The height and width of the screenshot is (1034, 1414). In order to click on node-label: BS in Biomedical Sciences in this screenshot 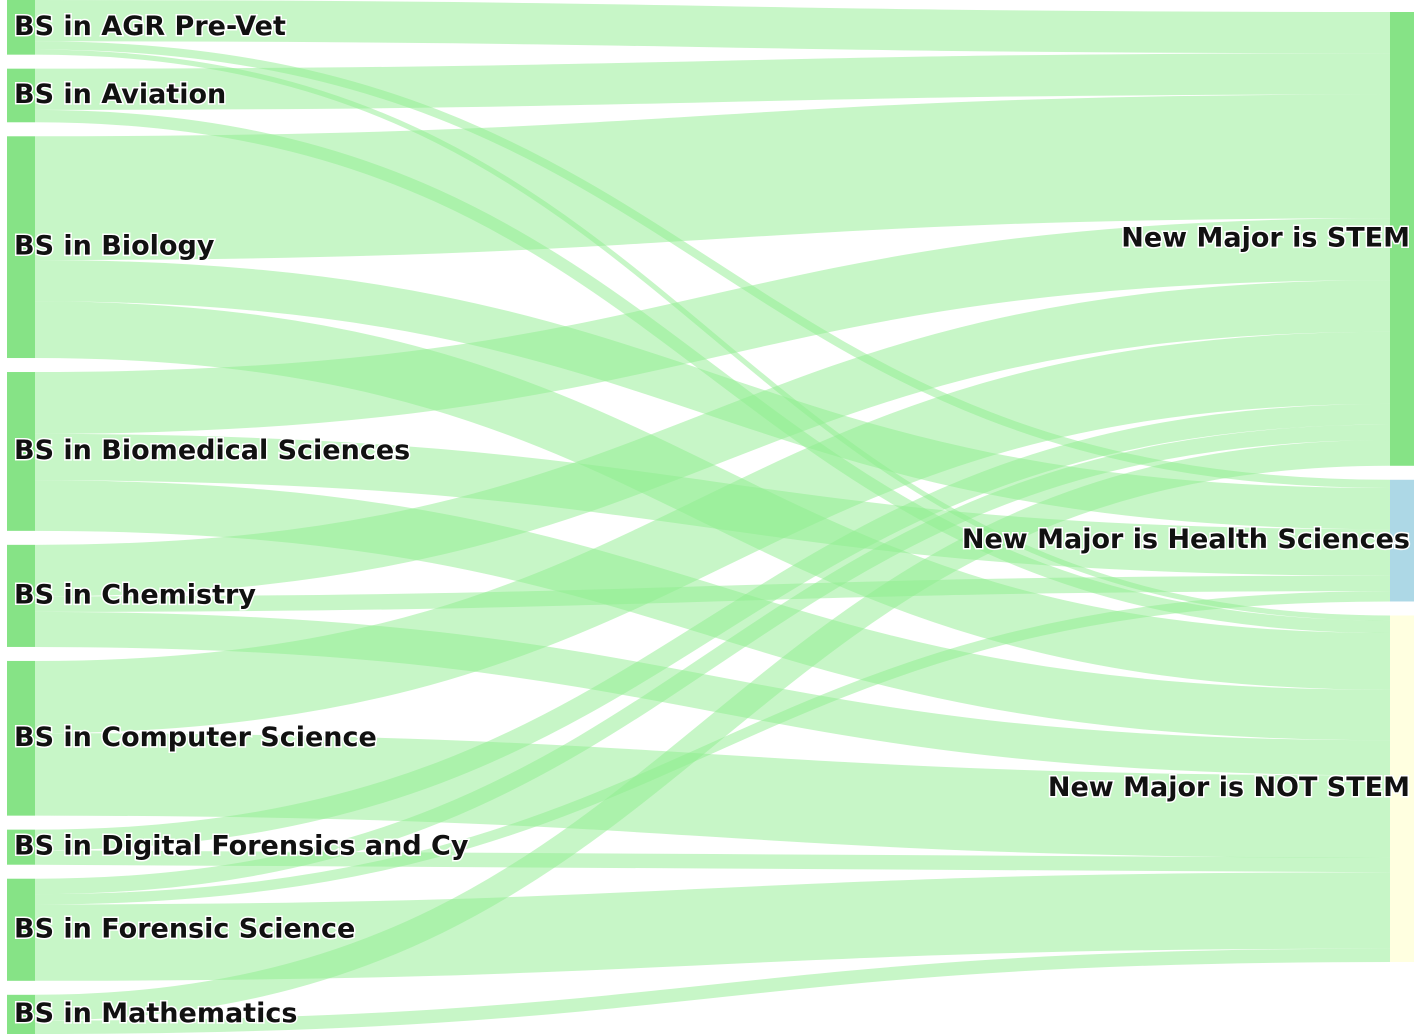, I will do `click(212, 450)`.